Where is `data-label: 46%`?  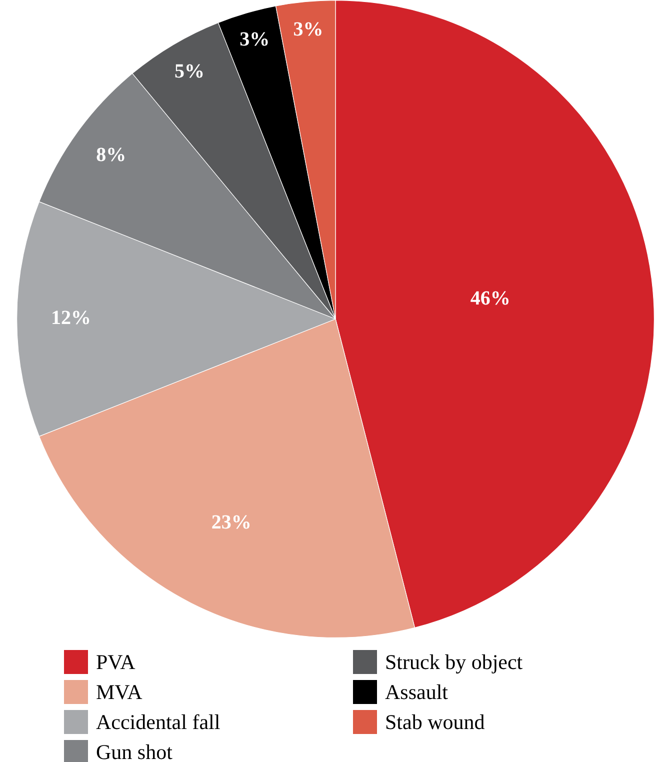
data-label: 46% is located at coordinates (490, 299).